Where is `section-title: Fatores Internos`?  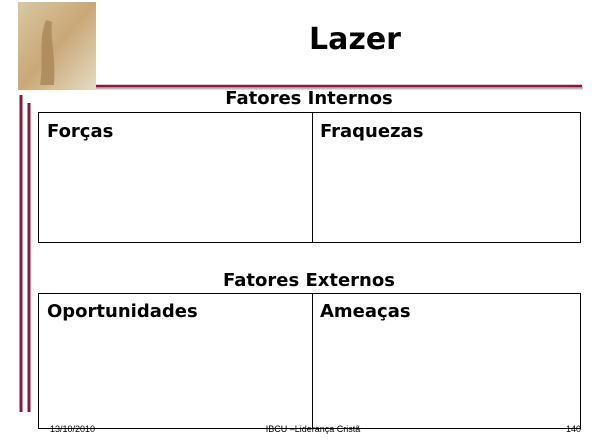
section-title: Fatores Internos is located at coordinates (309, 98).